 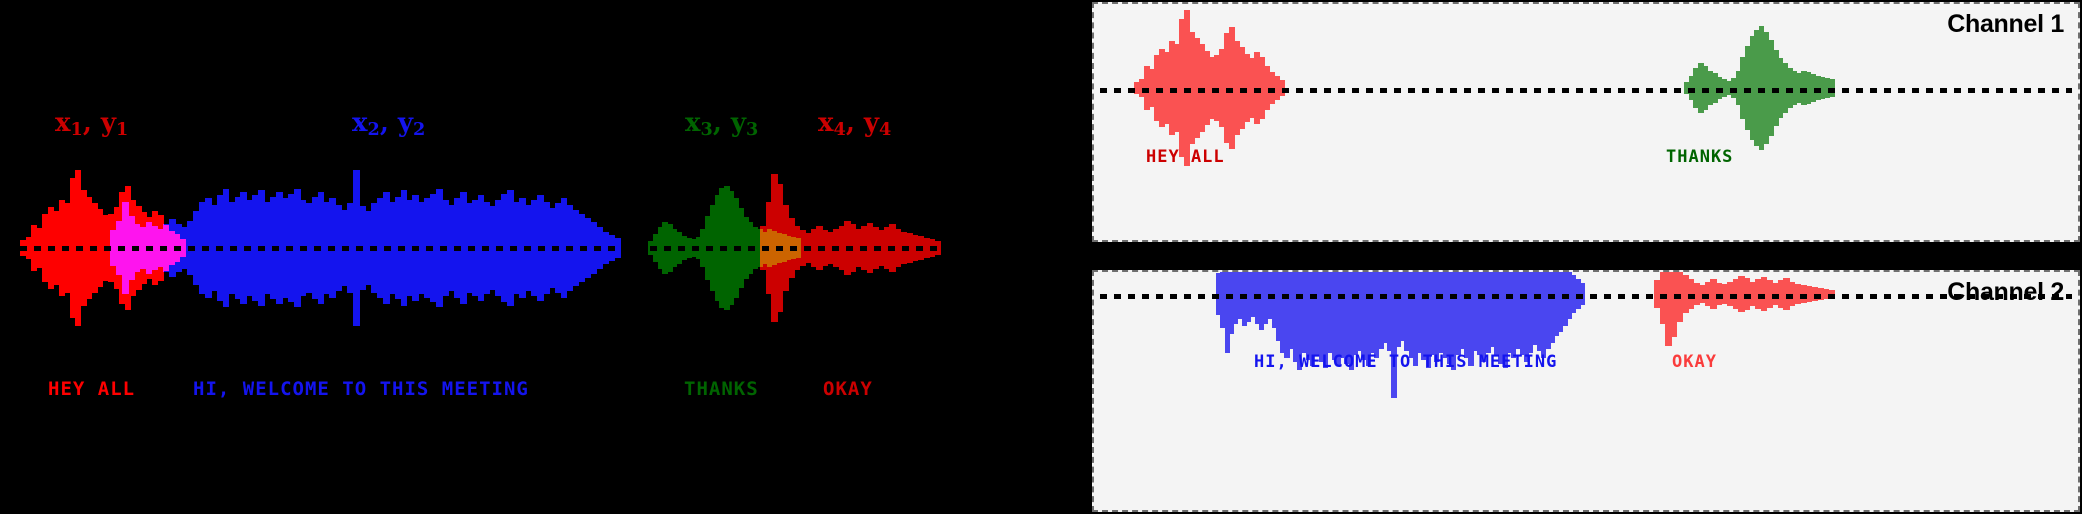 What do you see at coordinates (2005, 292) in the screenshot?
I see `channel-2-title: Channel 2` at bounding box center [2005, 292].